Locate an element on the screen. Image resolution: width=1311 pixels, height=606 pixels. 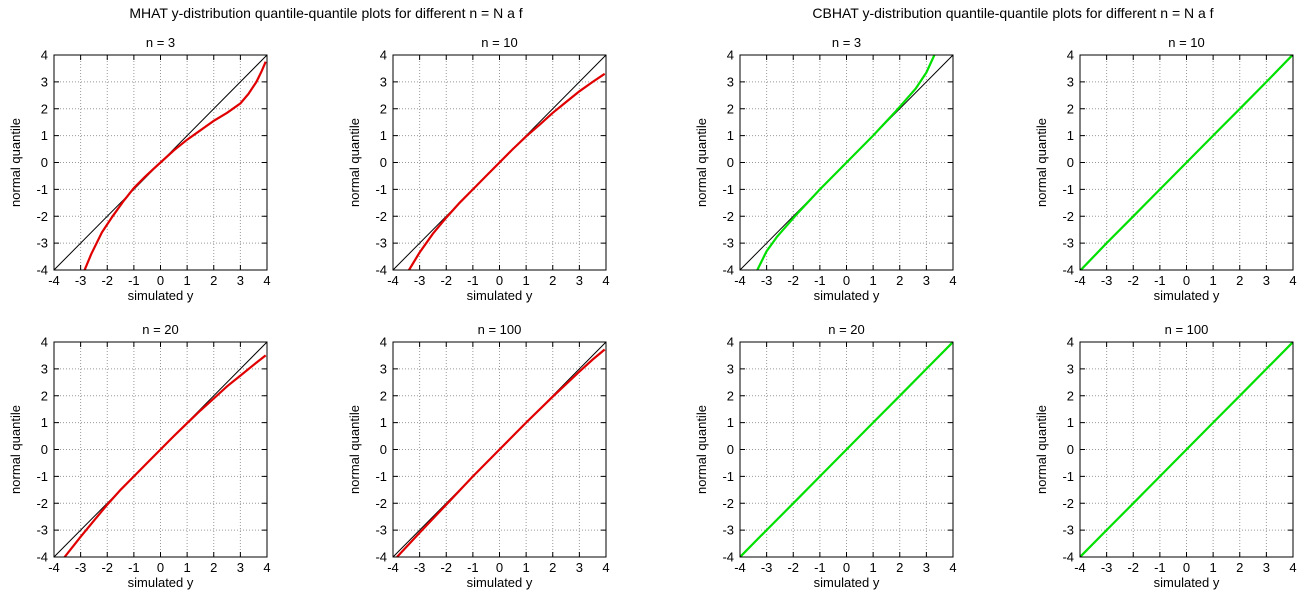
subplot-title: n = 100 is located at coordinates (500, 329).